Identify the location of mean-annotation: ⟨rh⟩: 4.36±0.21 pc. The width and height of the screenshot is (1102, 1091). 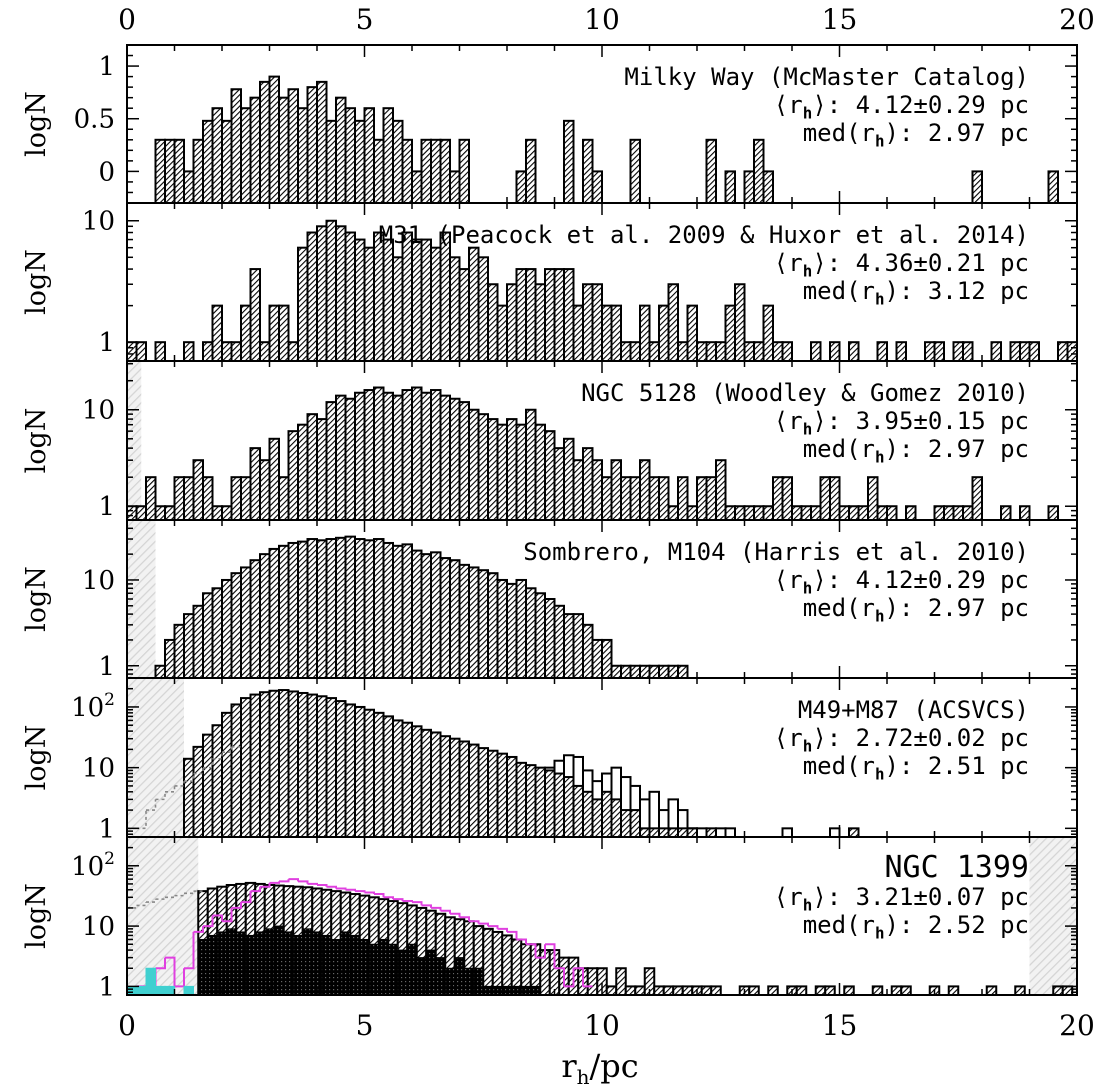
(901, 264).